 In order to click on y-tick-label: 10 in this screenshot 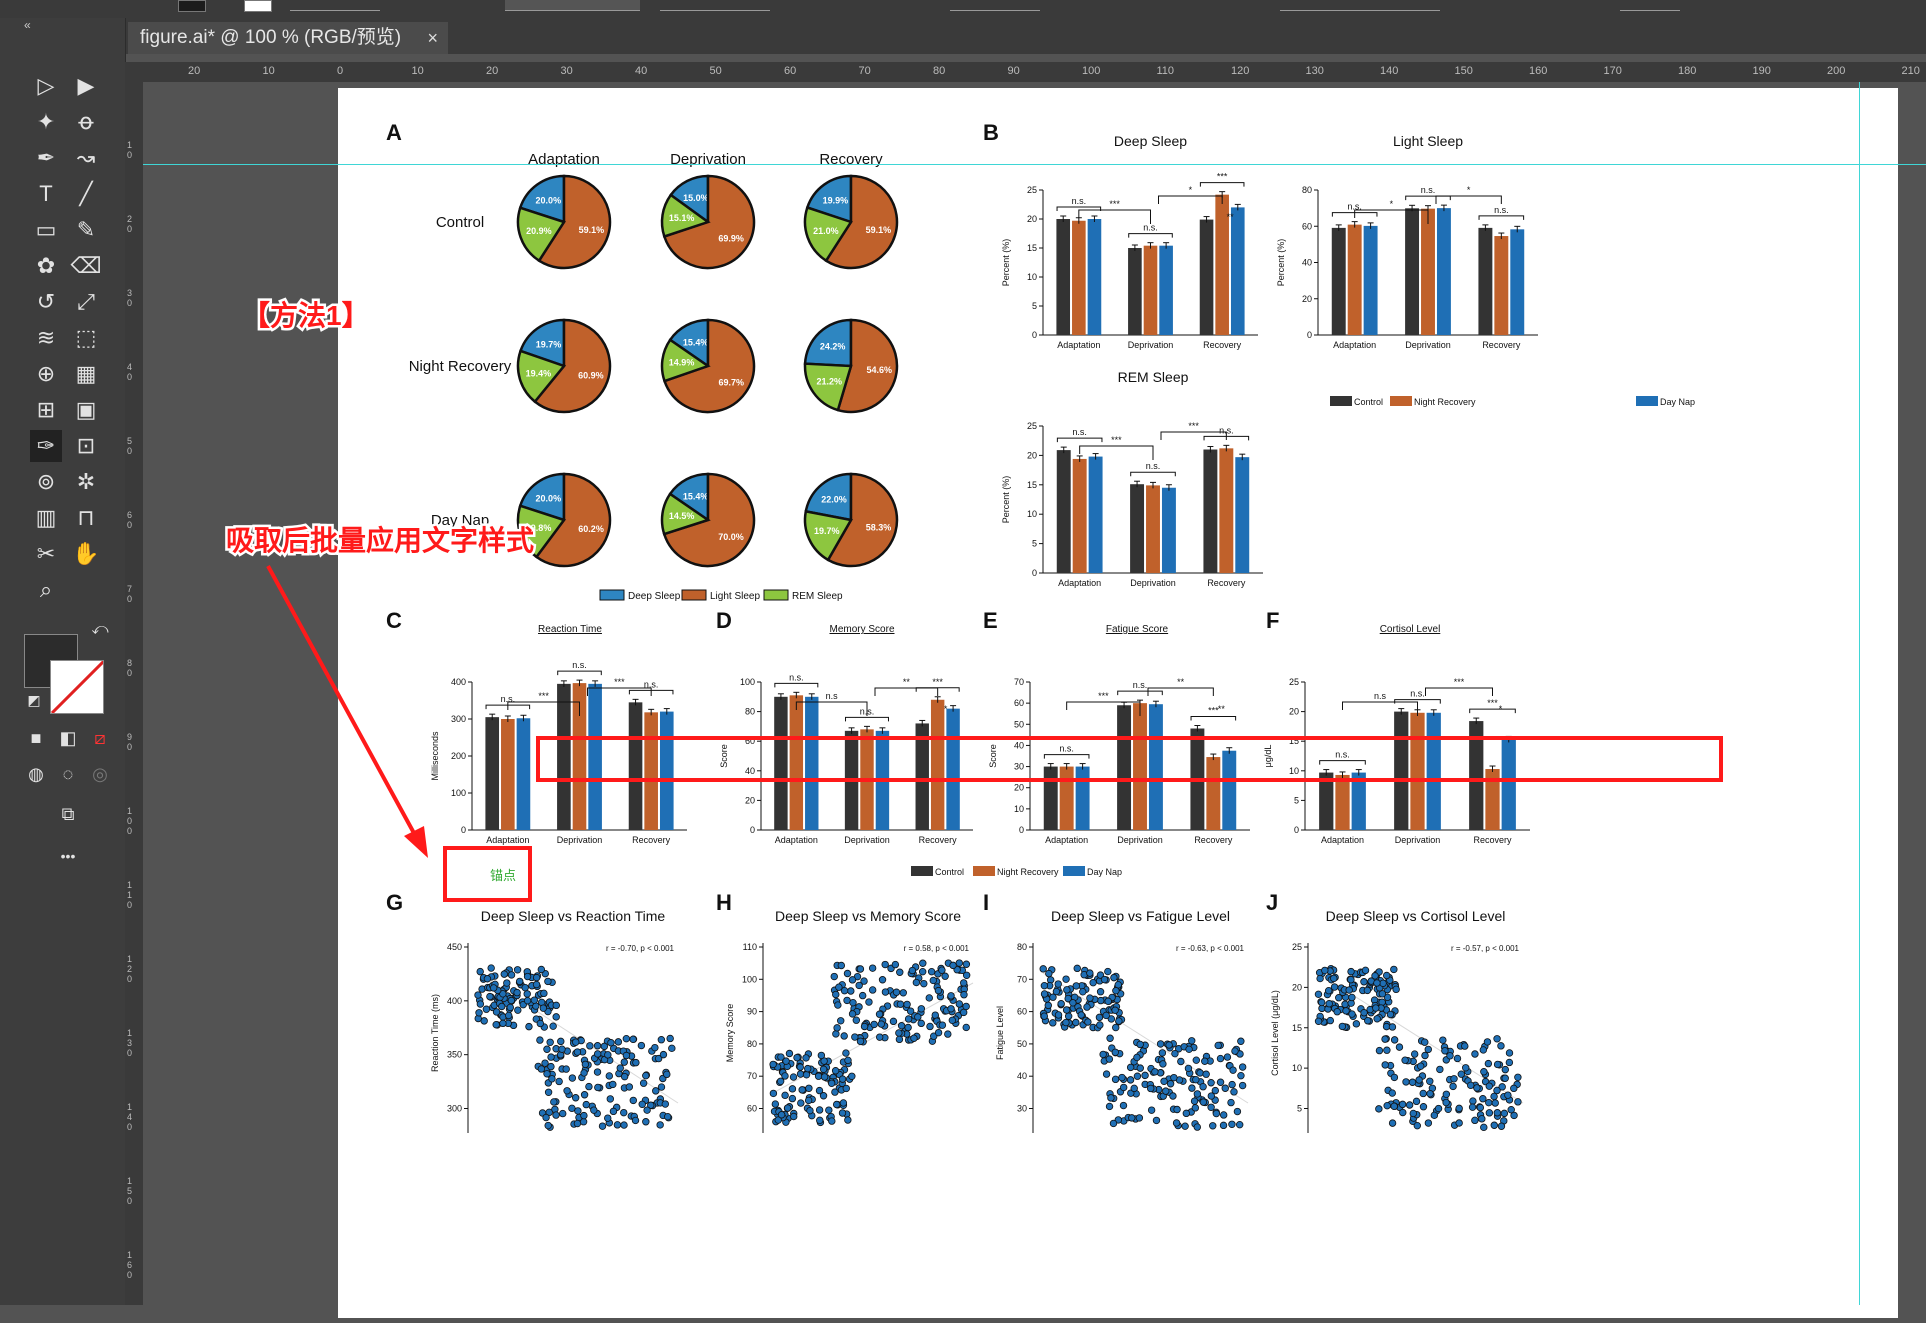, I will do `click(1032, 514)`.